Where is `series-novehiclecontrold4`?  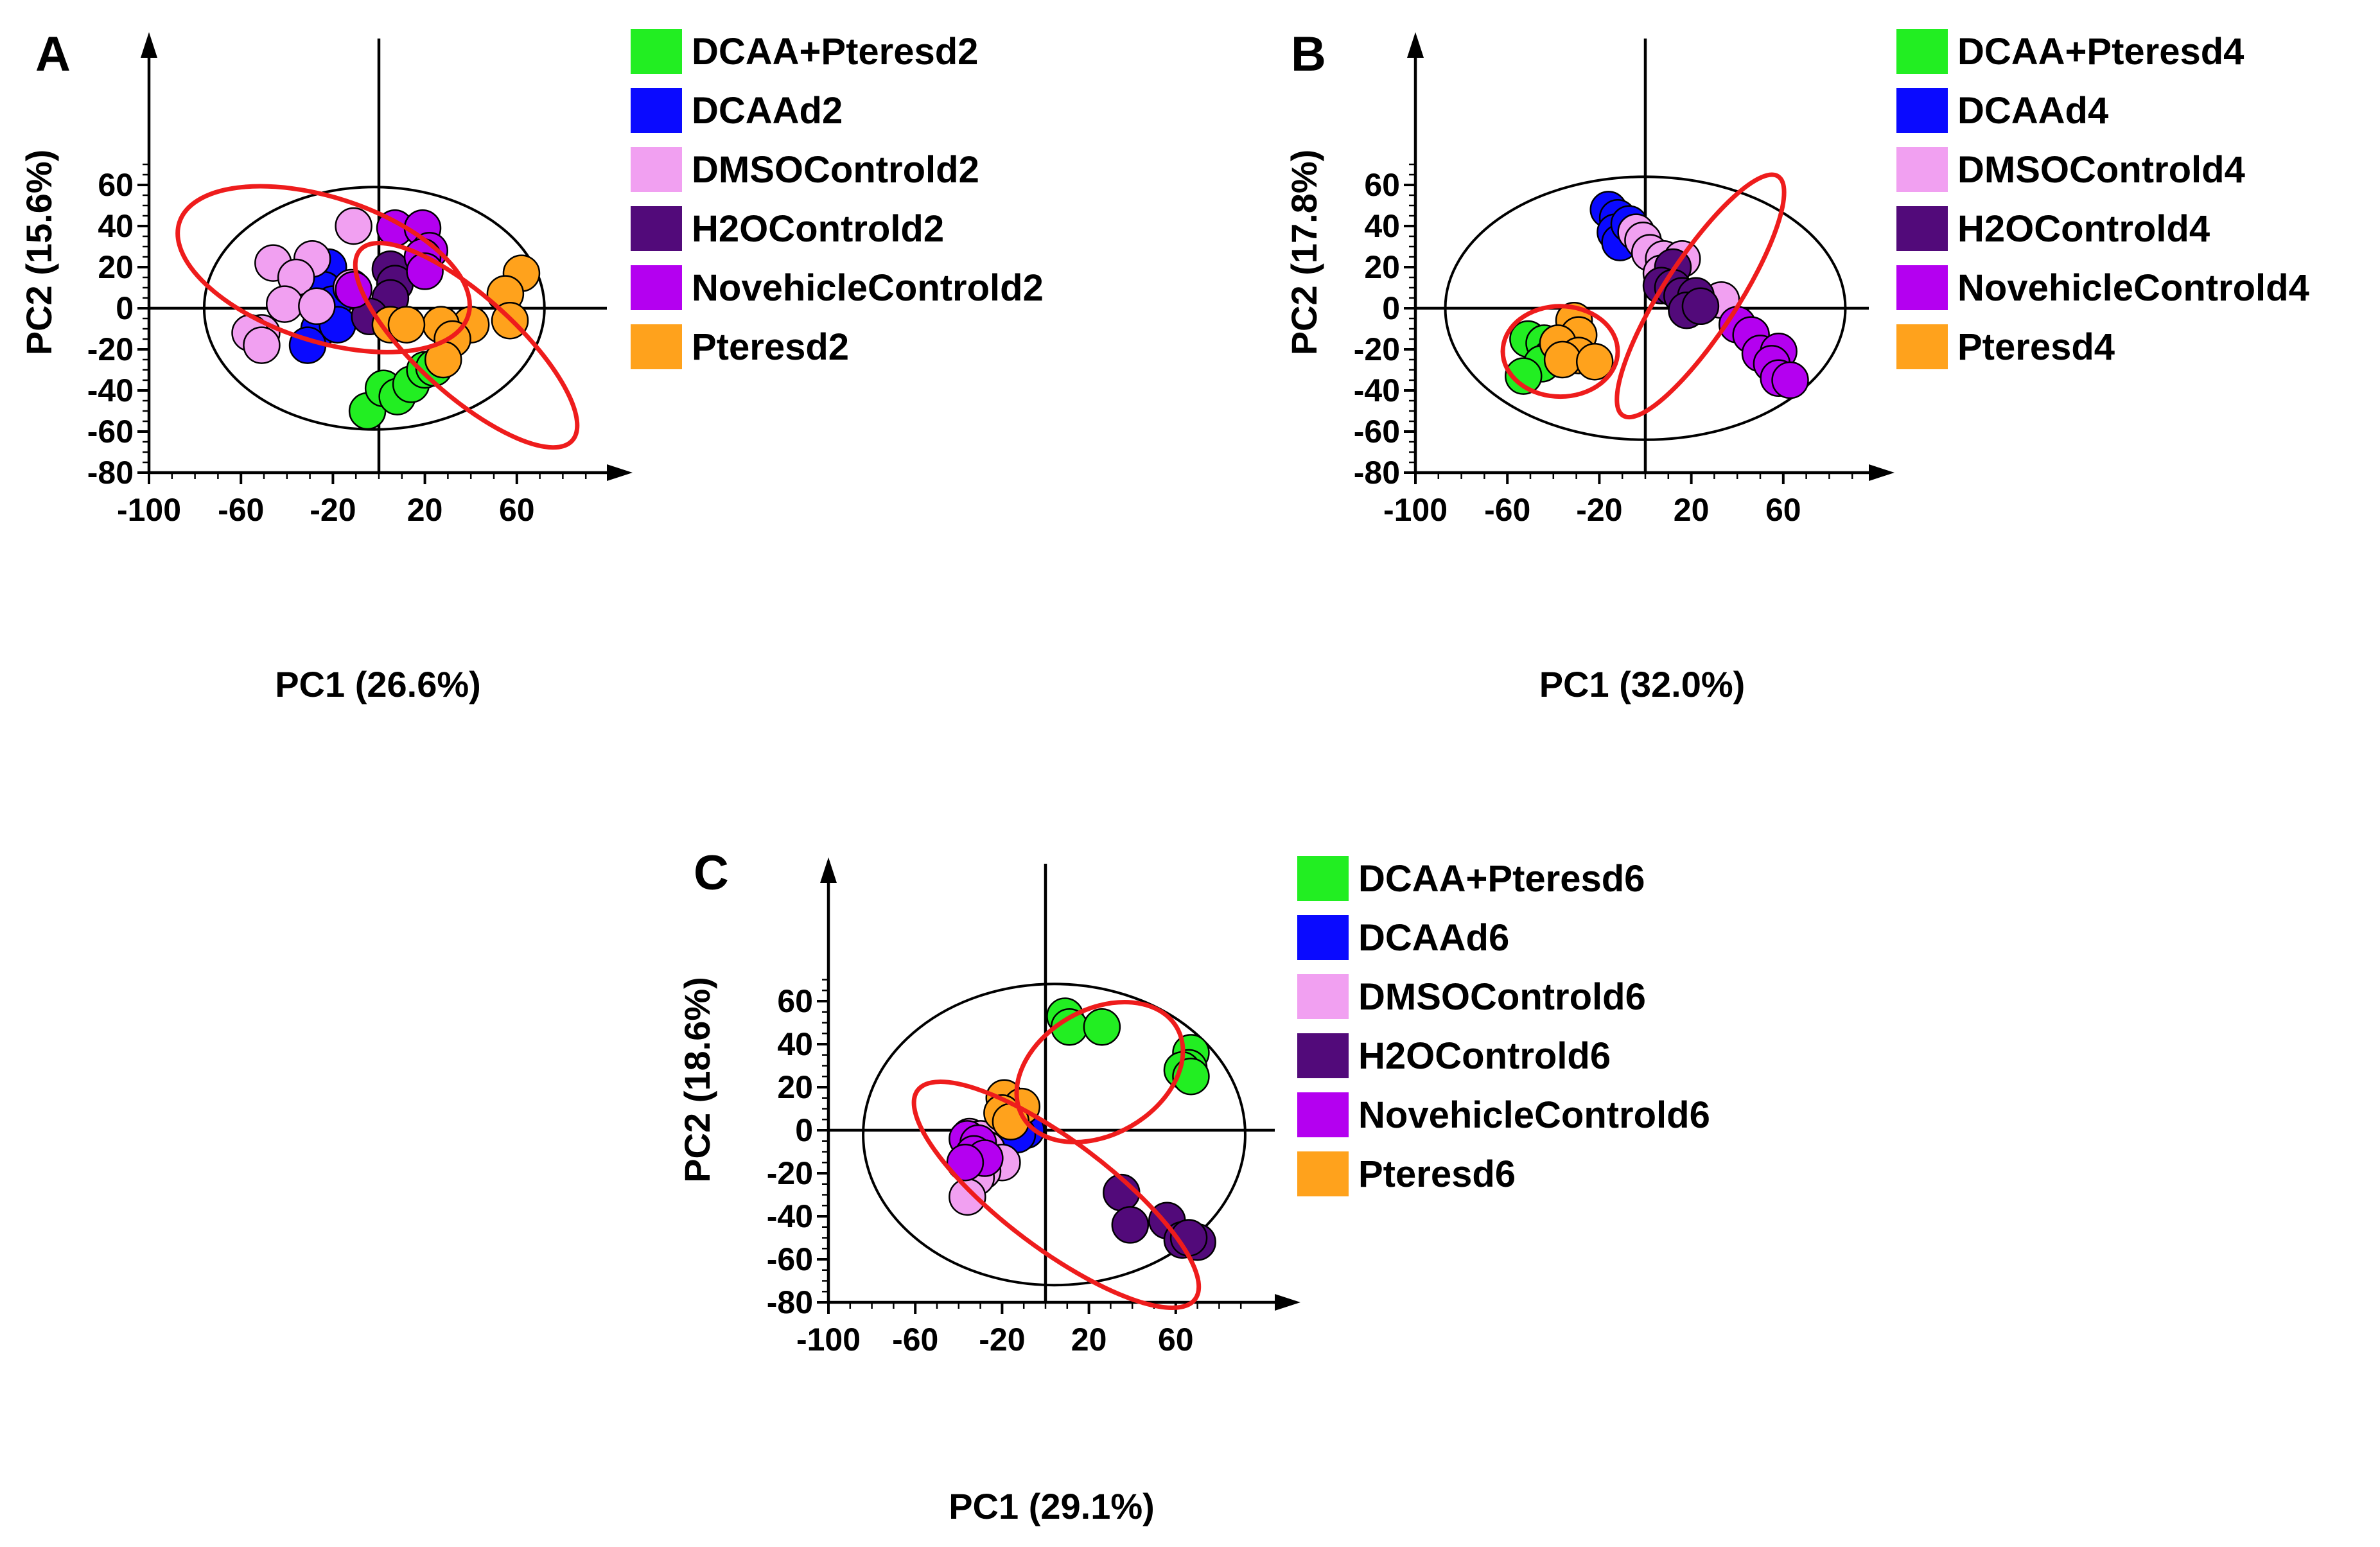
series-novehiclecontrold4 is located at coordinates (1764, 353).